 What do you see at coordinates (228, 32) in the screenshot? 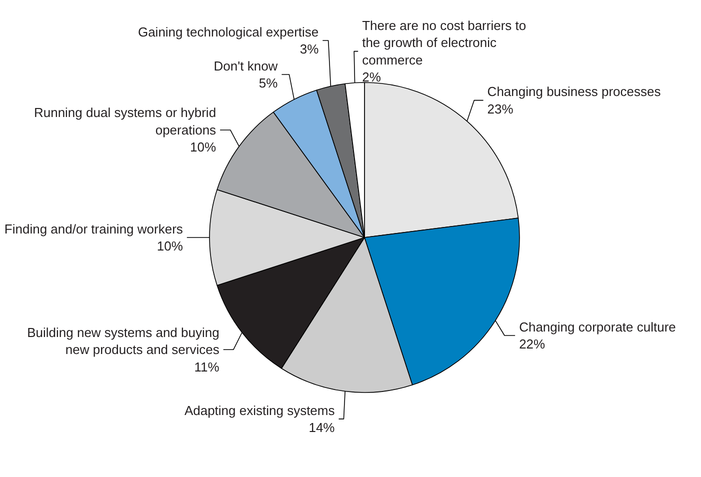
I see `slice-label: Gaining technological expertise` at bounding box center [228, 32].